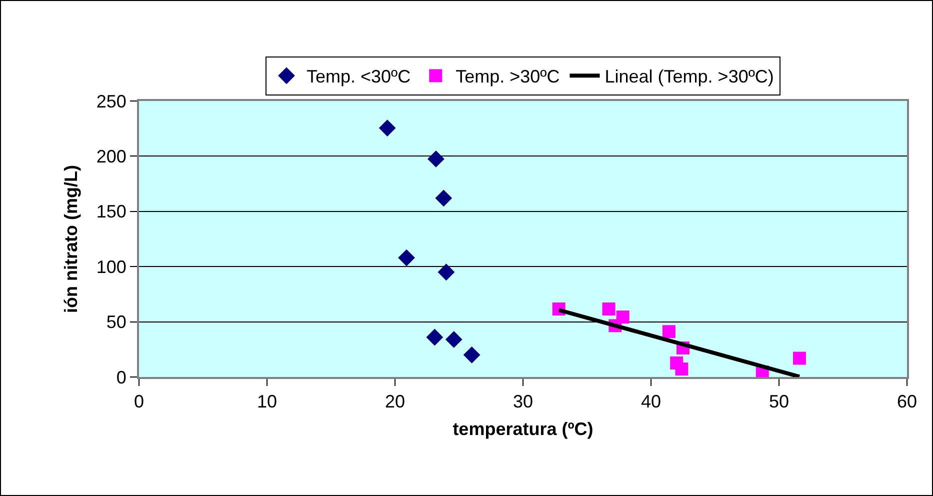 The image size is (933, 496). I want to click on legend-label: Lineal (Temp. >30ºC), so click(689, 76).